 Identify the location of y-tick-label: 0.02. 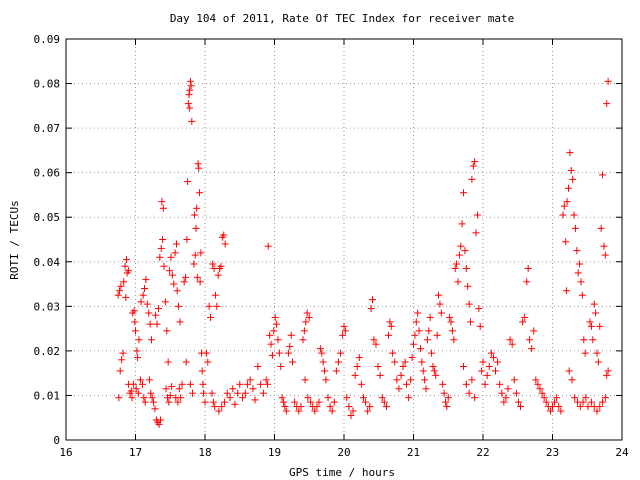
(47, 351).